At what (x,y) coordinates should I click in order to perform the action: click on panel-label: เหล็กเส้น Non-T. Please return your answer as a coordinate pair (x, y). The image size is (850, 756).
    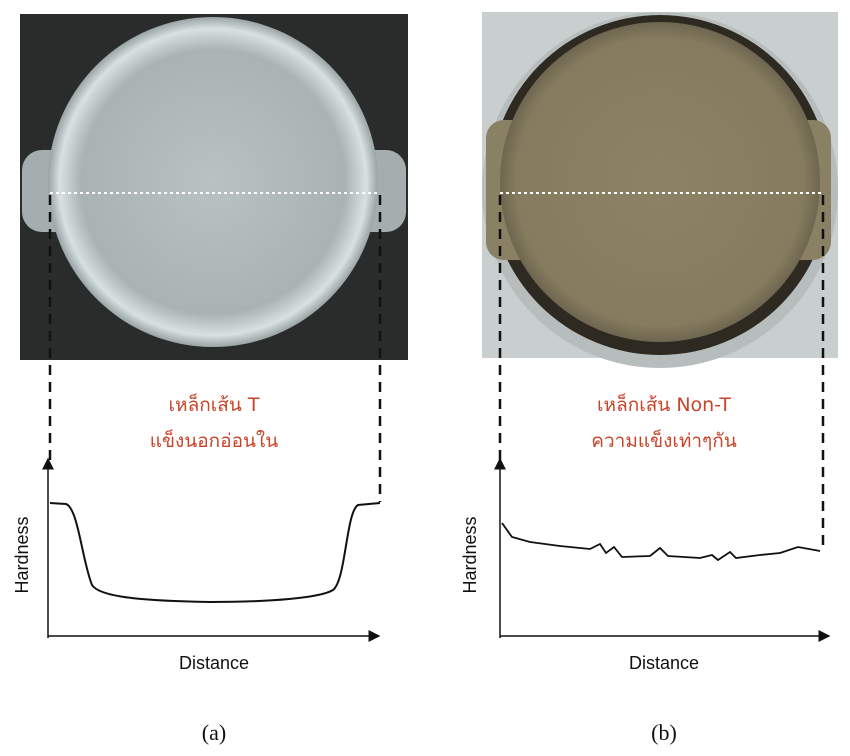
    Looking at the image, I should click on (664, 404).